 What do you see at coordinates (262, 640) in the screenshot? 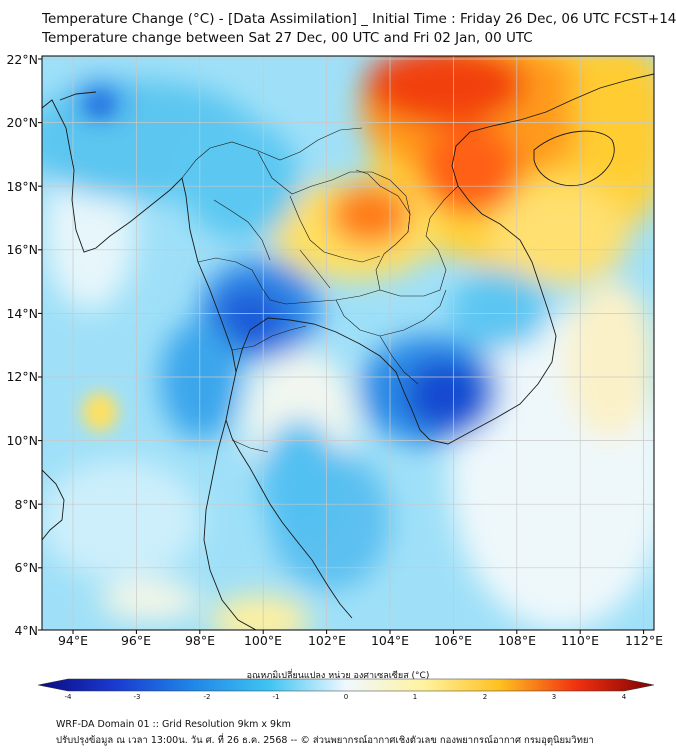
I see `lon-label: 100°E` at bounding box center [262, 640].